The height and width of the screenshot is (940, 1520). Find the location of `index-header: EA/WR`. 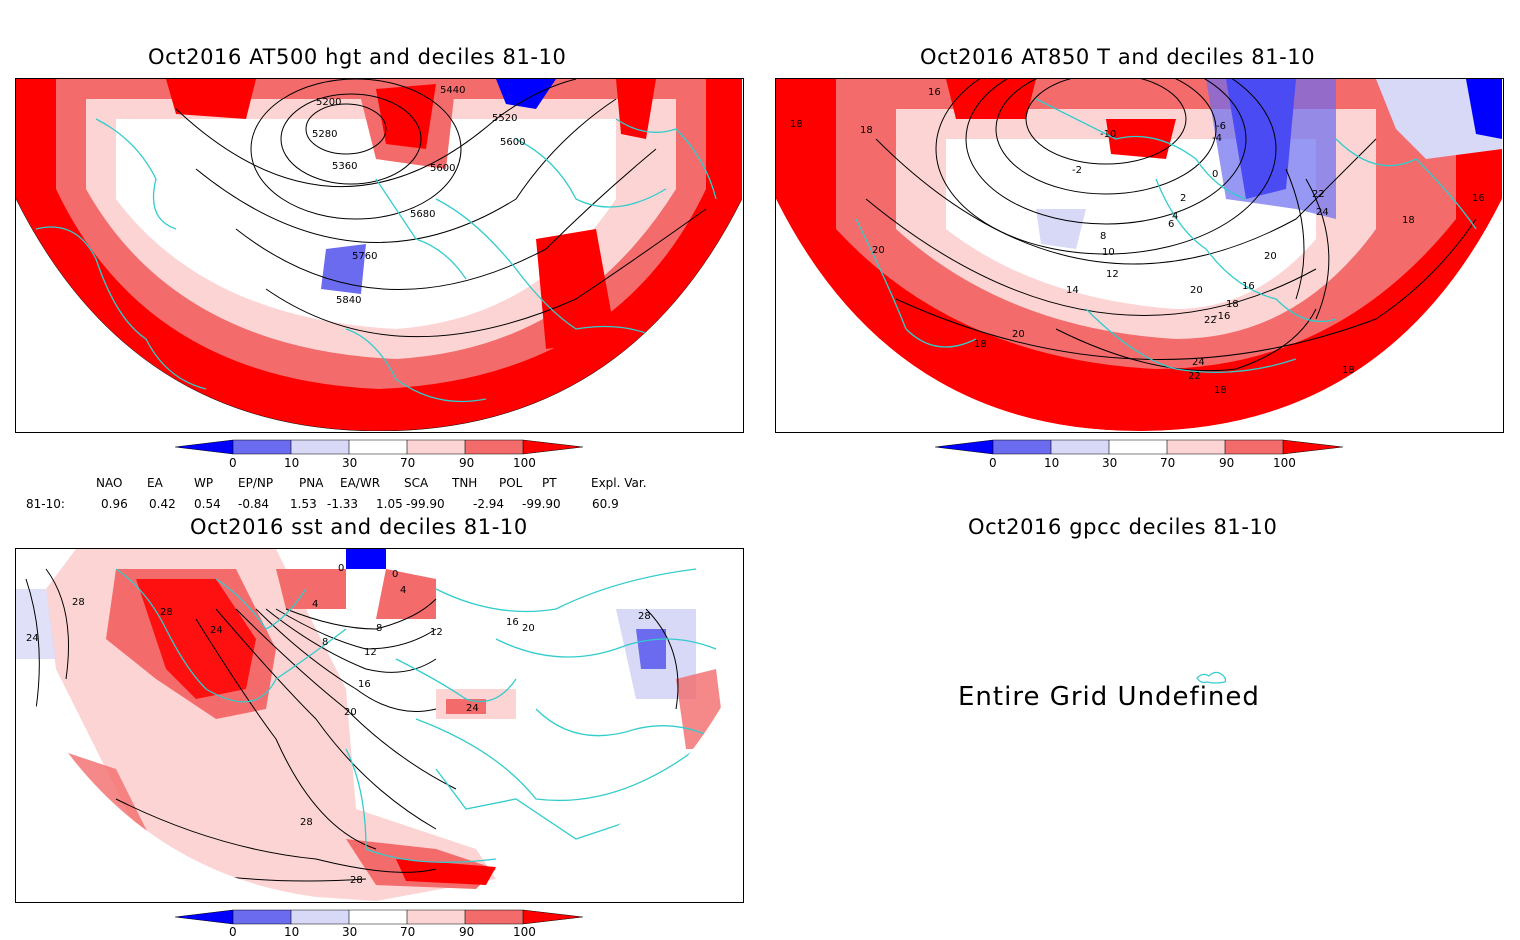

index-header: EA/WR is located at coordinates (360, 483).